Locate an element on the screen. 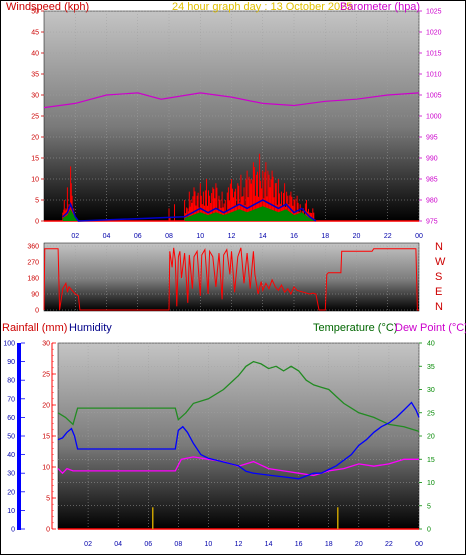 Image resolution: width=466 pixels, height=555 pixels. humidity-y-tick-label: 100 is located at coordinates (9, 344).